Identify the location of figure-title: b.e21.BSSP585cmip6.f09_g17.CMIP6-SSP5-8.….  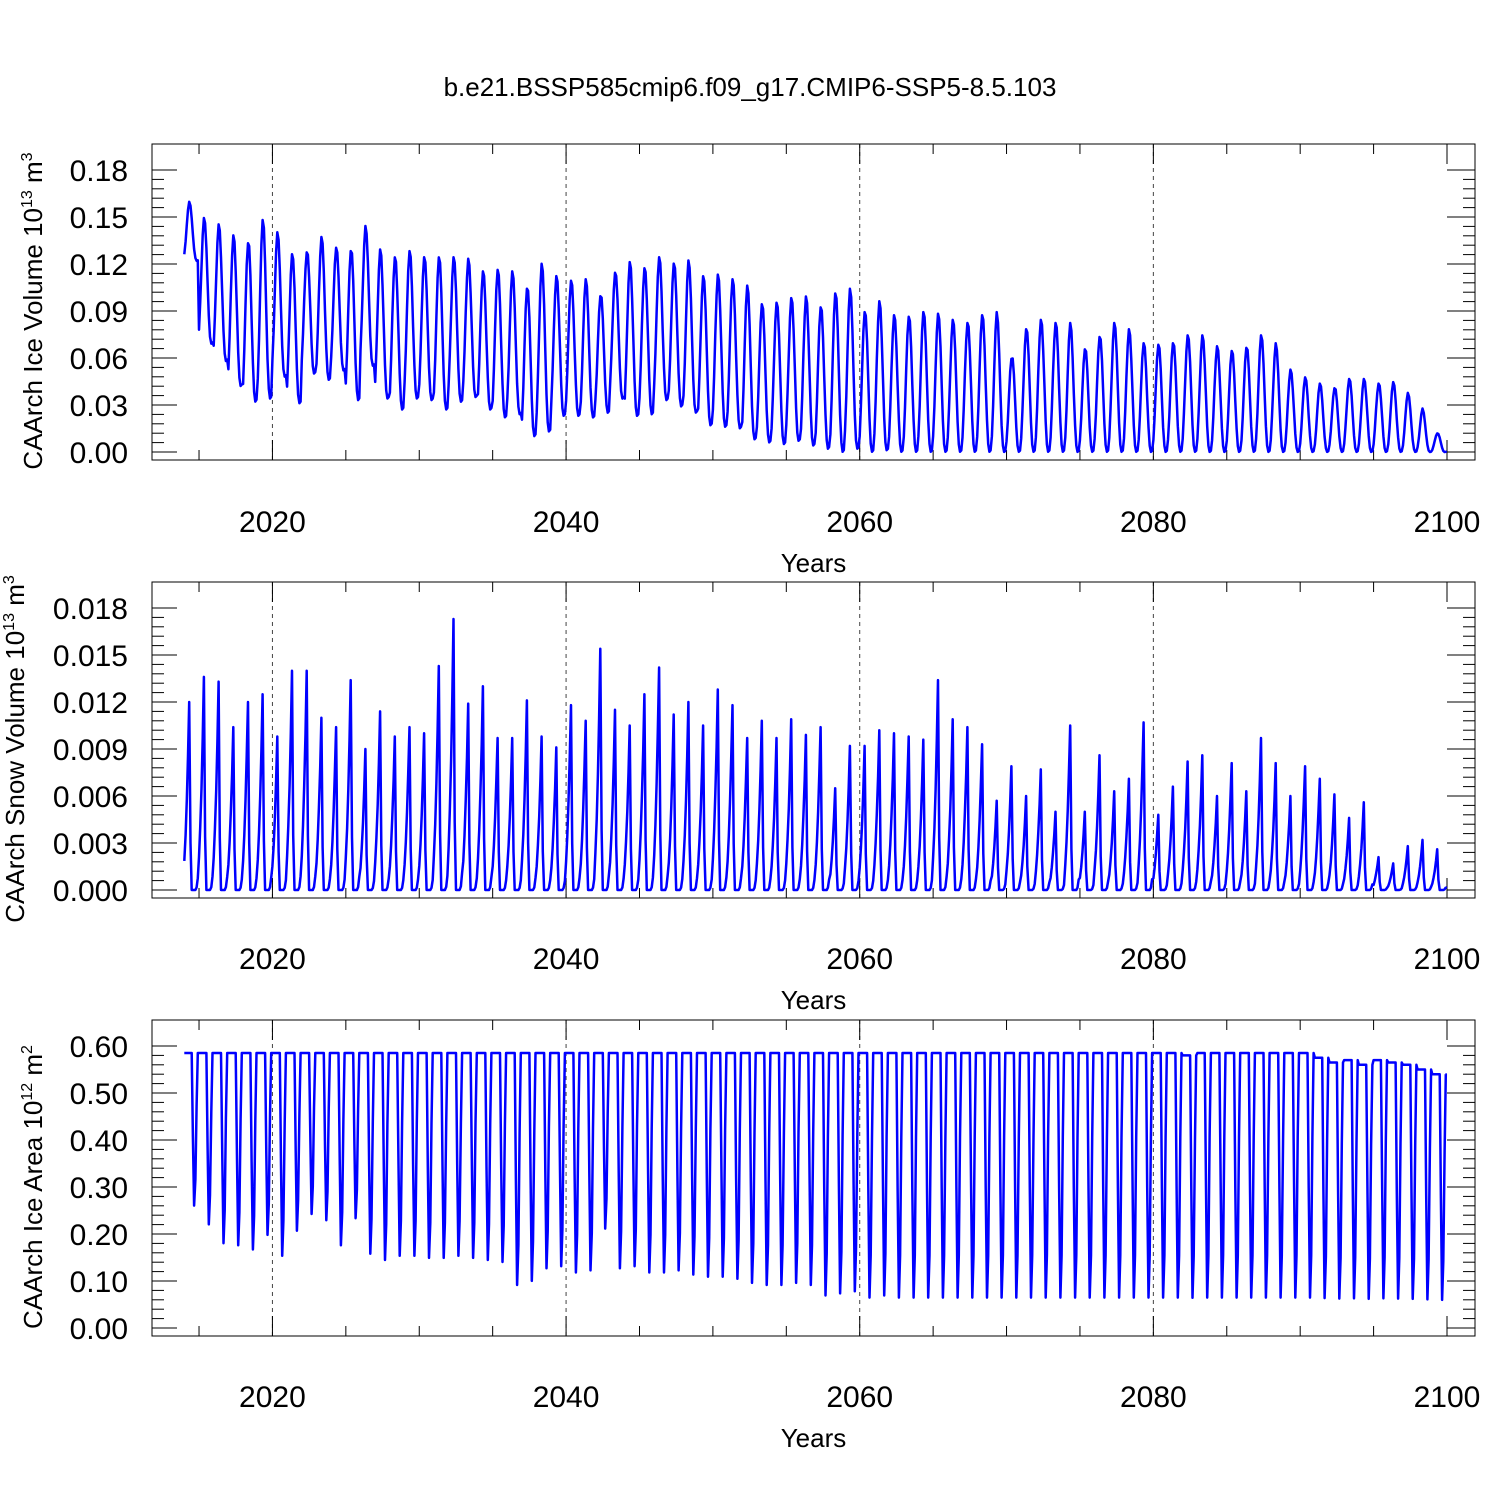
(750, 87).